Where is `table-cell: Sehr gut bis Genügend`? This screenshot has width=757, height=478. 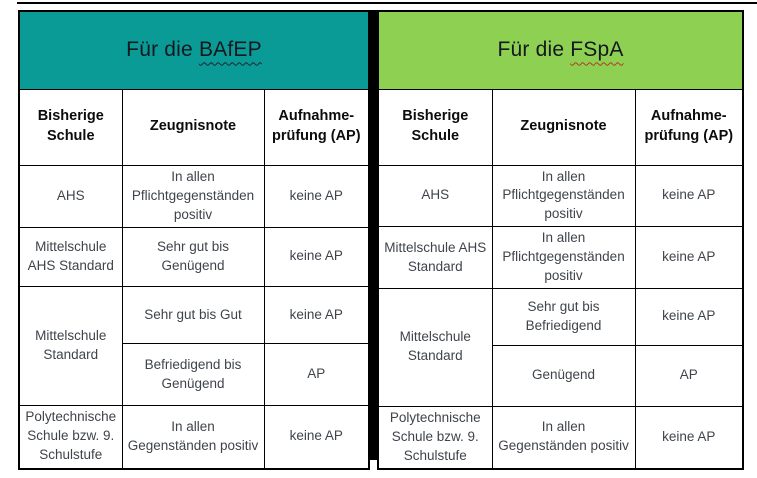 table-cell: Sehr gut bis Genügend is located at coordinates (193, 256).